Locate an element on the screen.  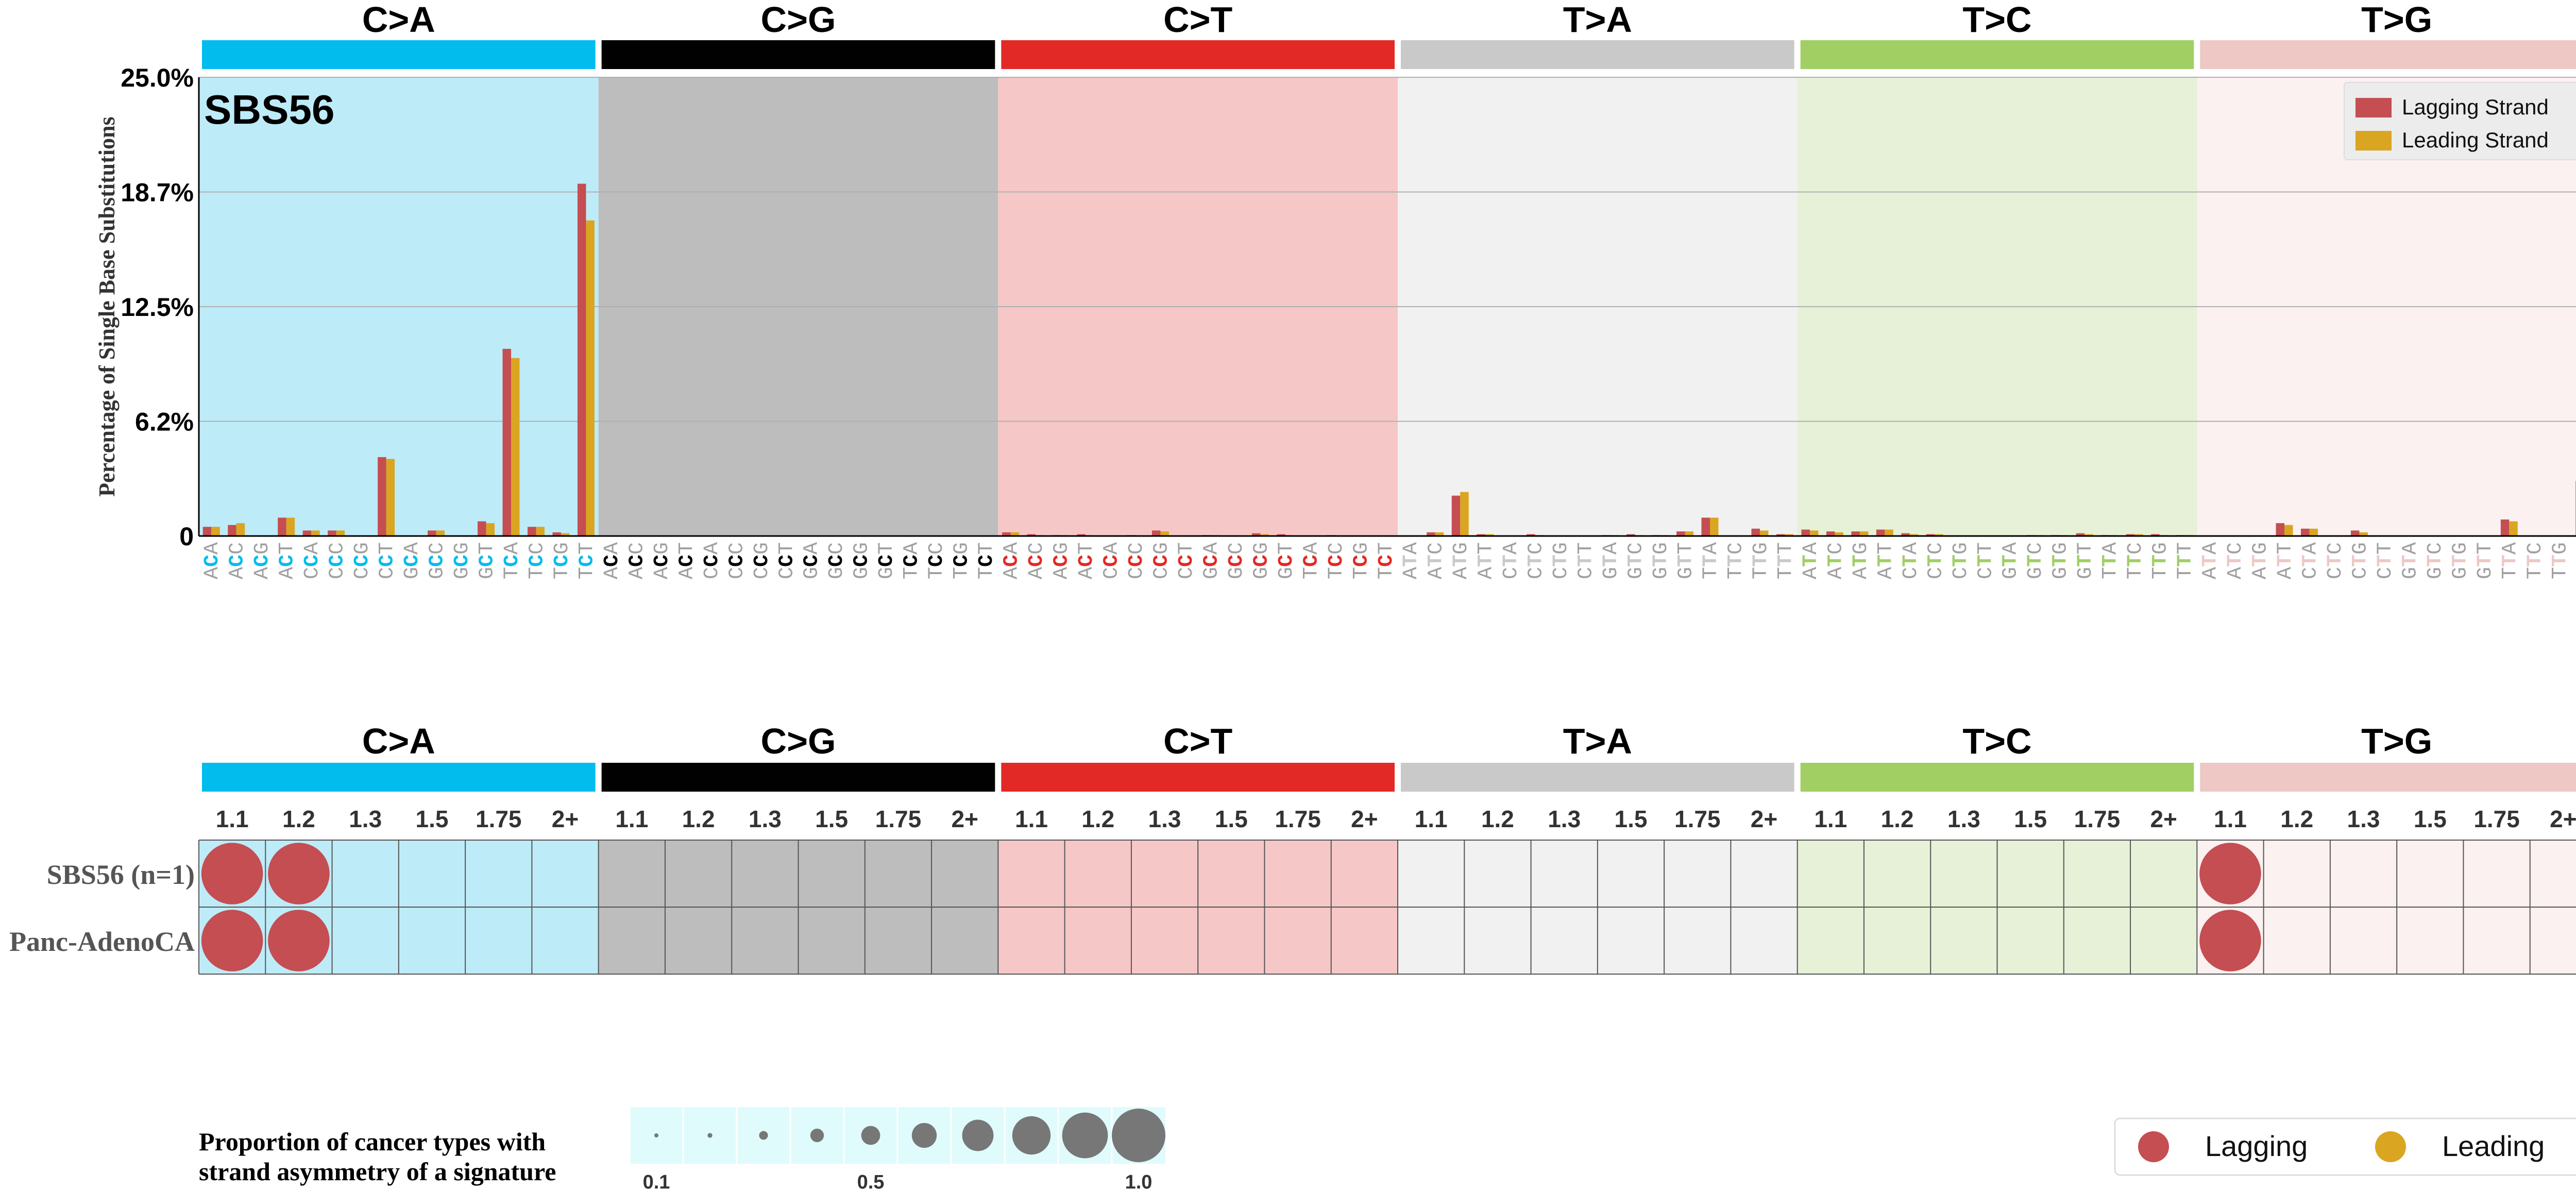
x-tick-label: GTG is located at coordinates (2061, 560).